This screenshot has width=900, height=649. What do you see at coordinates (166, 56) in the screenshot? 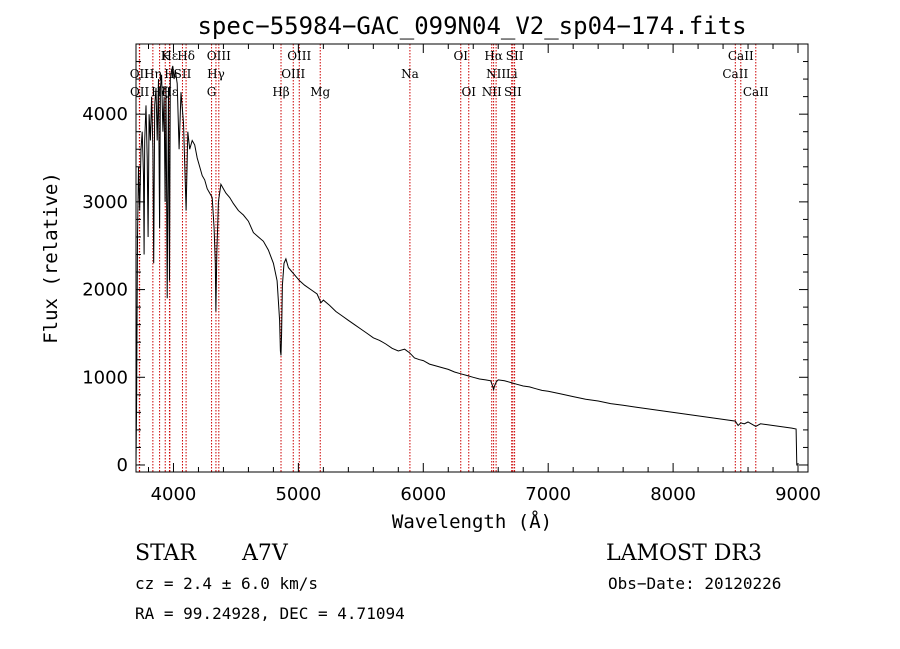
I see `line-label: K` at bounding box center [166, 56].